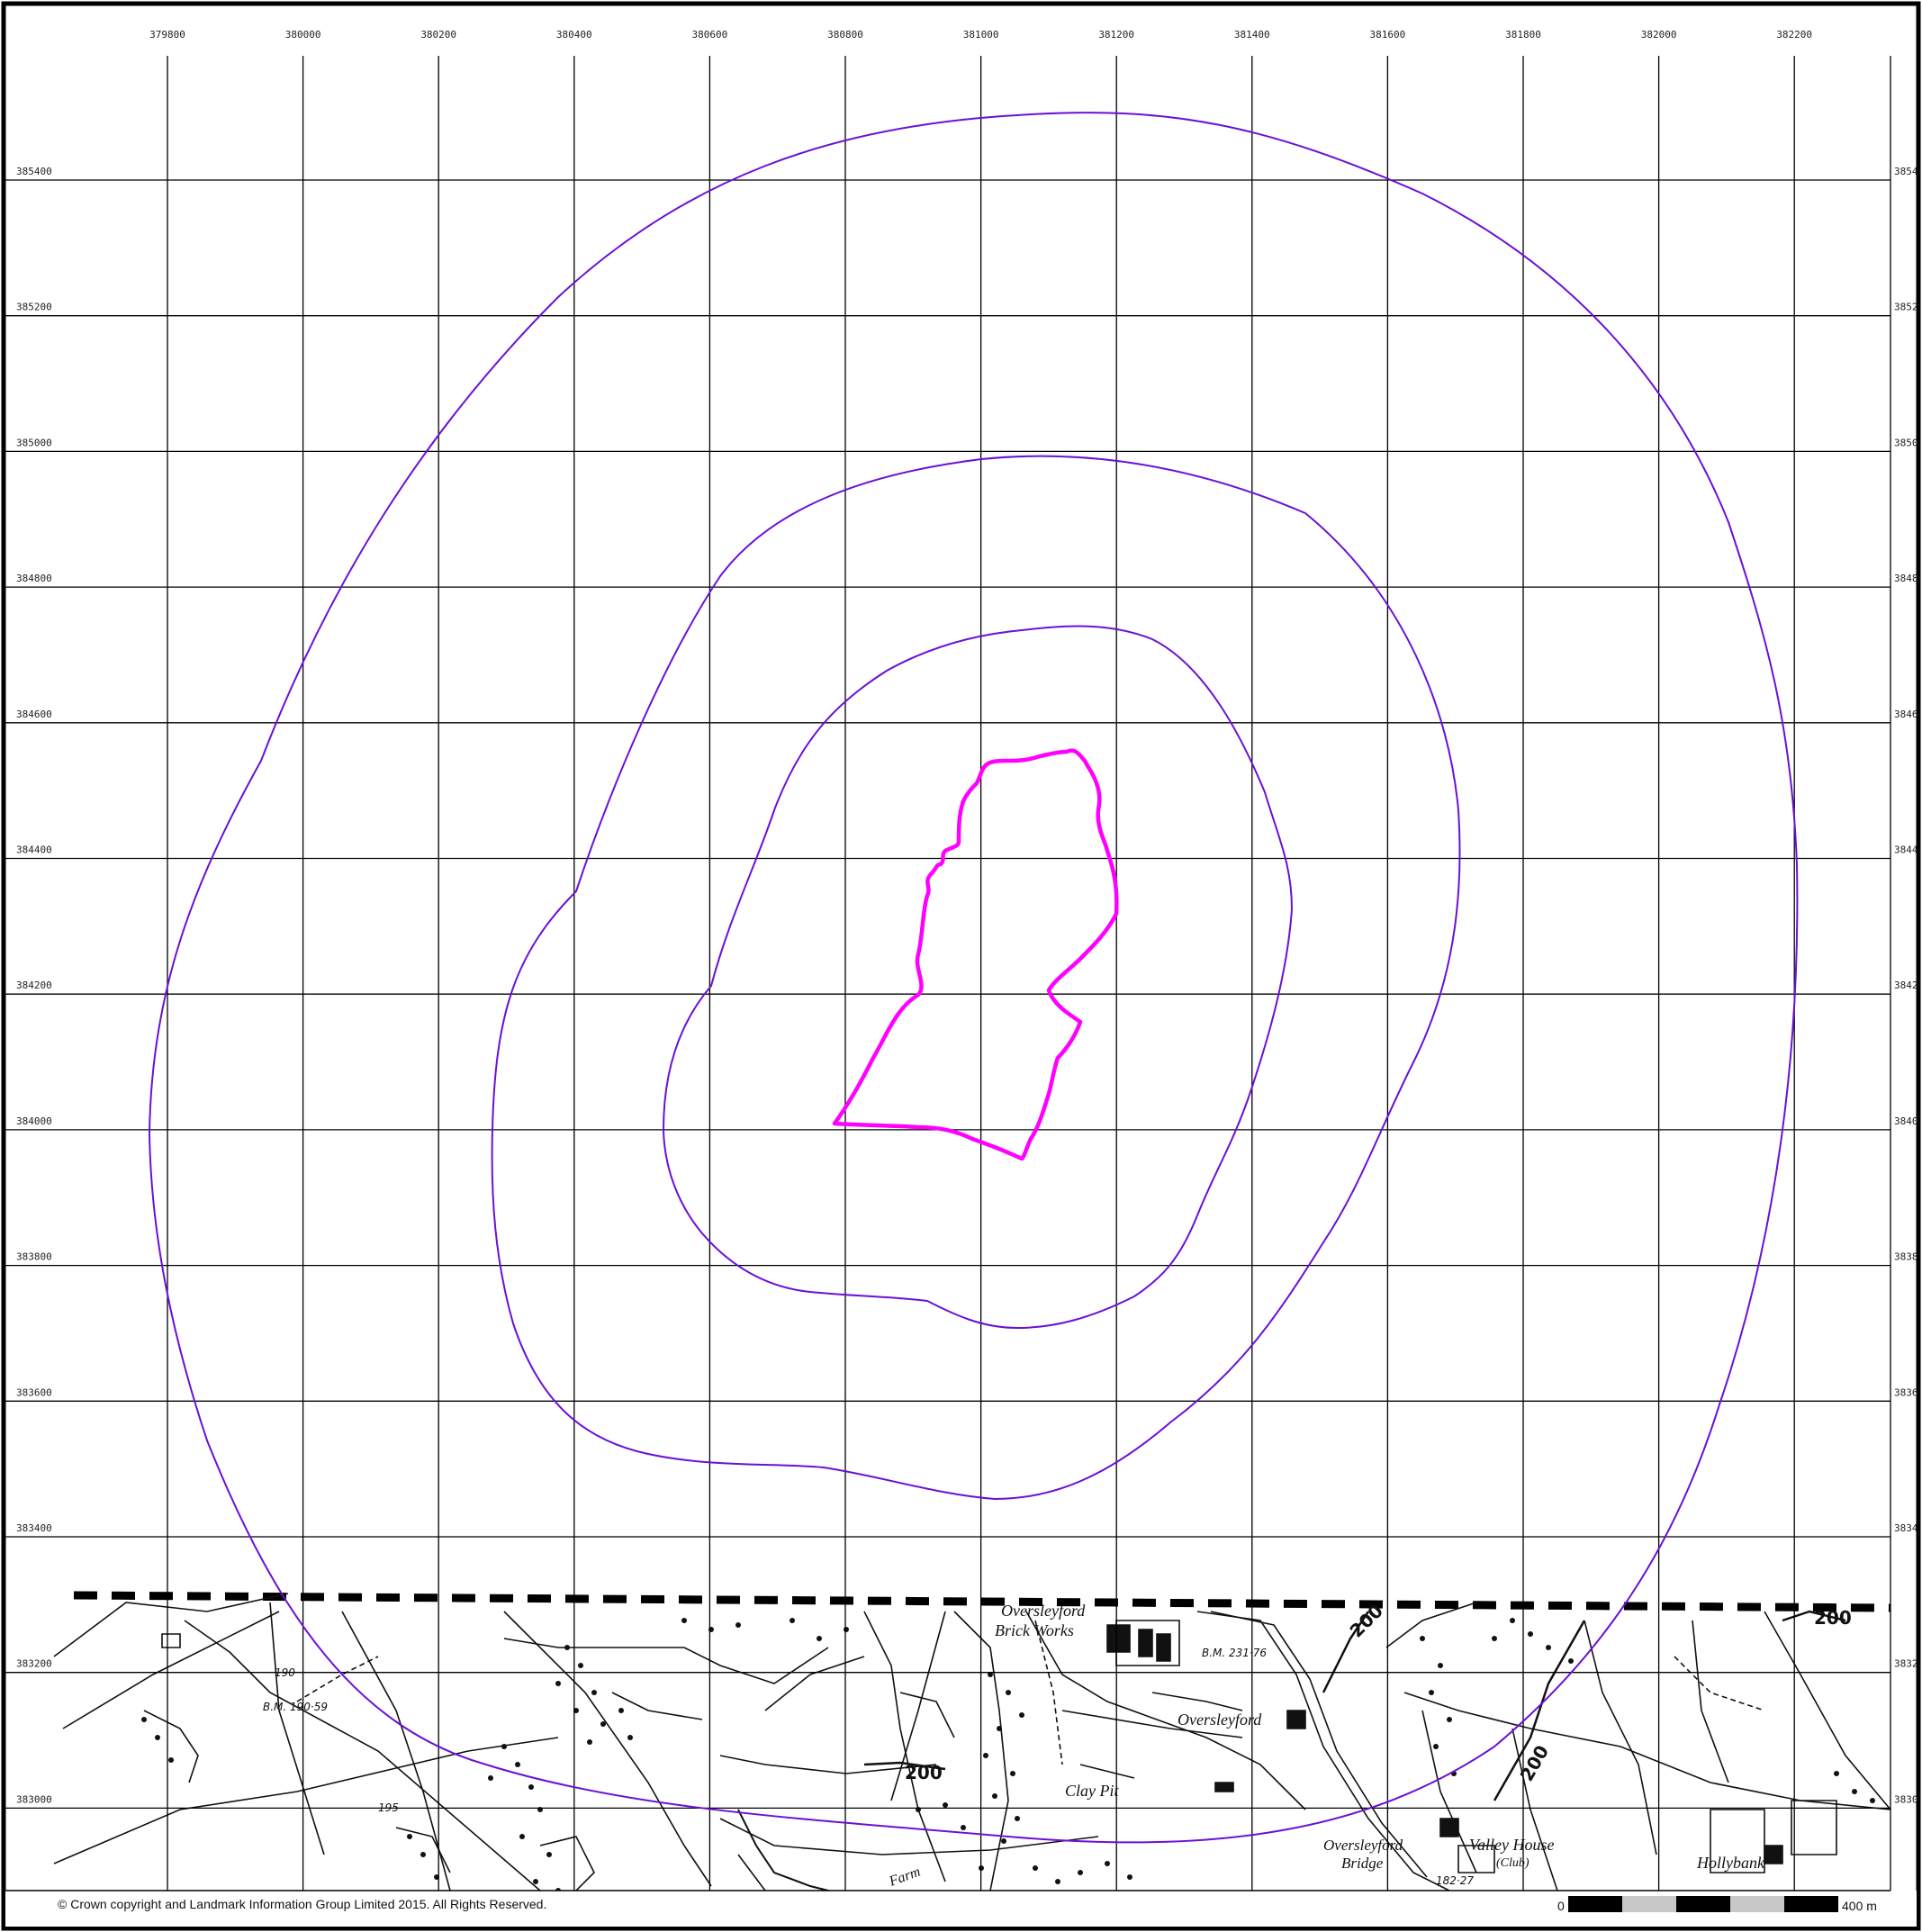  I want to click on northing-label-left: 384400, so click(34, 850).